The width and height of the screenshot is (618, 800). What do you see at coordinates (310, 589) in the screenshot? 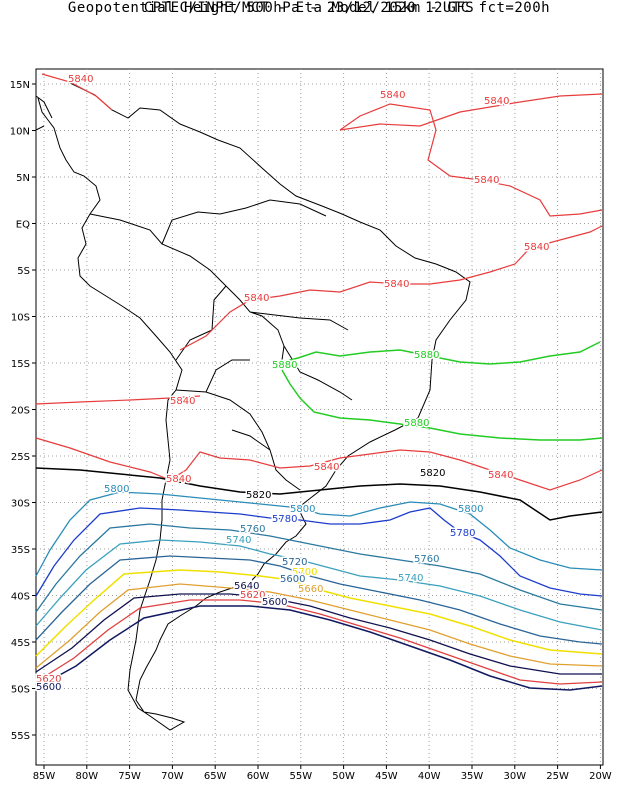
I see `label-5660-1: 5660` at bounding box center [310, 589].